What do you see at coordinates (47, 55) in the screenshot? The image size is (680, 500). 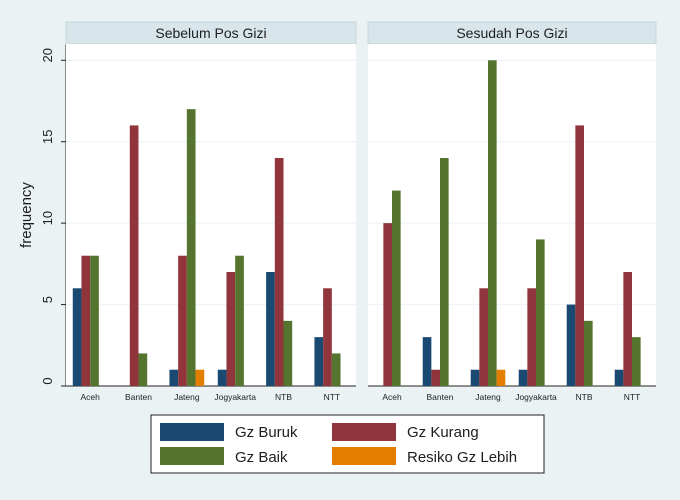 I see `y-tick-label: 20` at bounding box center [47, 55].